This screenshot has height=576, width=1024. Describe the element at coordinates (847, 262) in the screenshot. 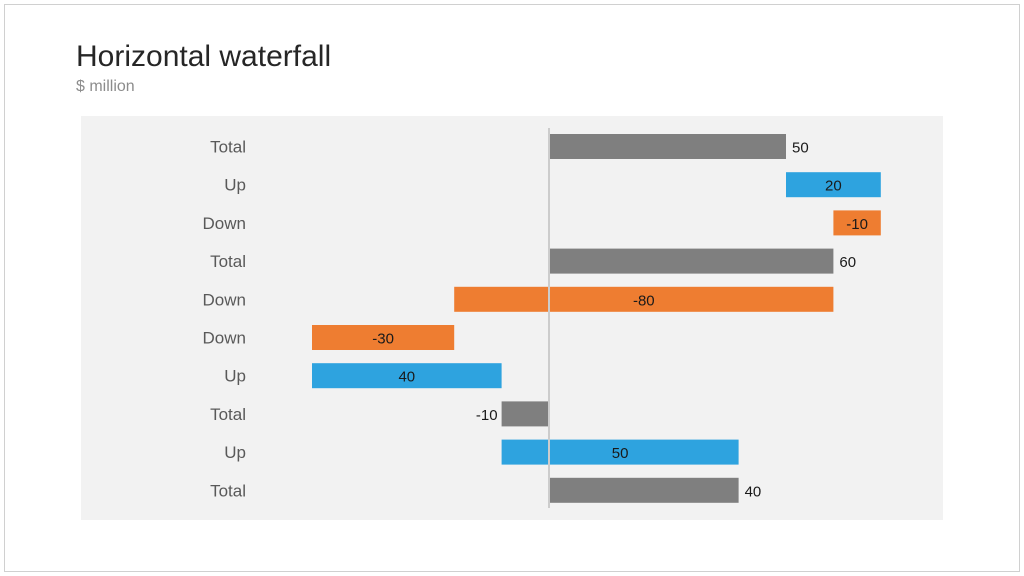

I see `data-label: 60` at that location.